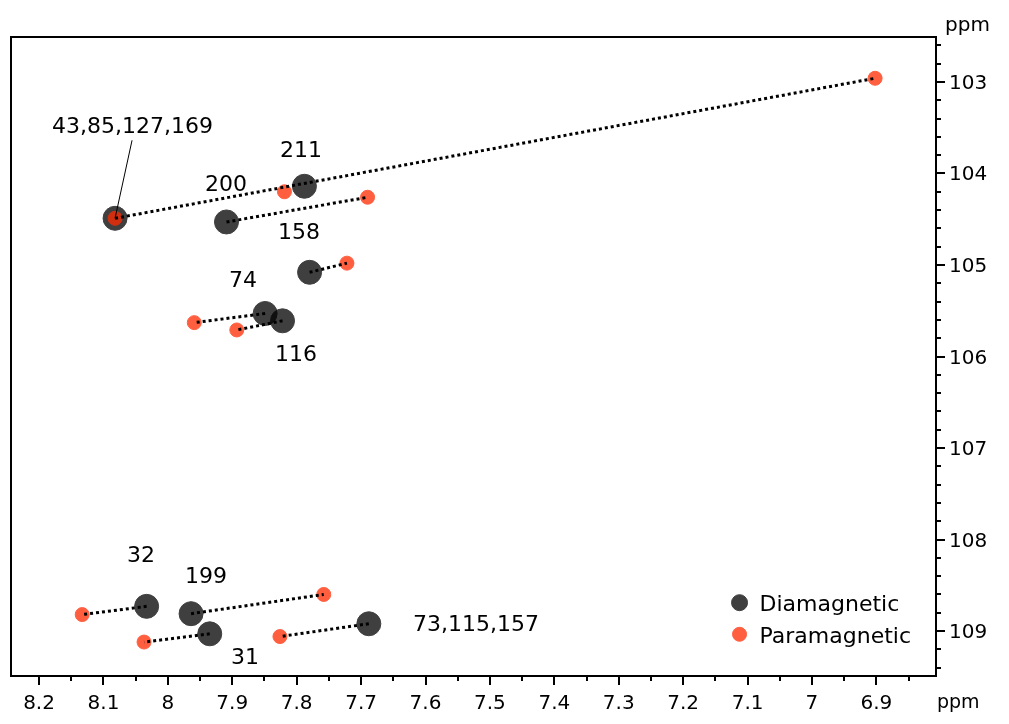 This screenshot has width=1009, height=724. What do you see at coordinates (958, 701) in the screenshot?
I see `x-axis-title: ppm` at bounding box center [958, 701].